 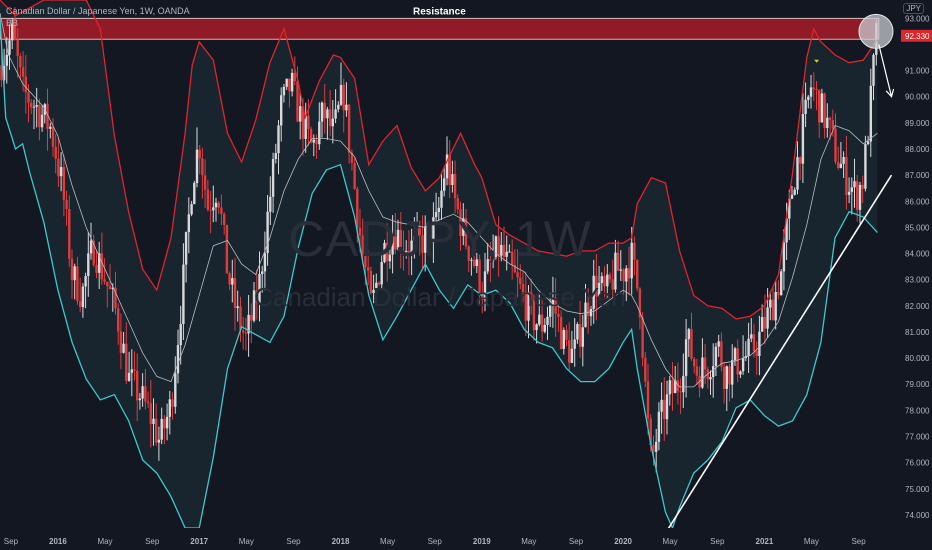 What do you see at coordinates (916, 35) in the screenshot?
I see `current-price-tag` at bounding box center [916, 35].